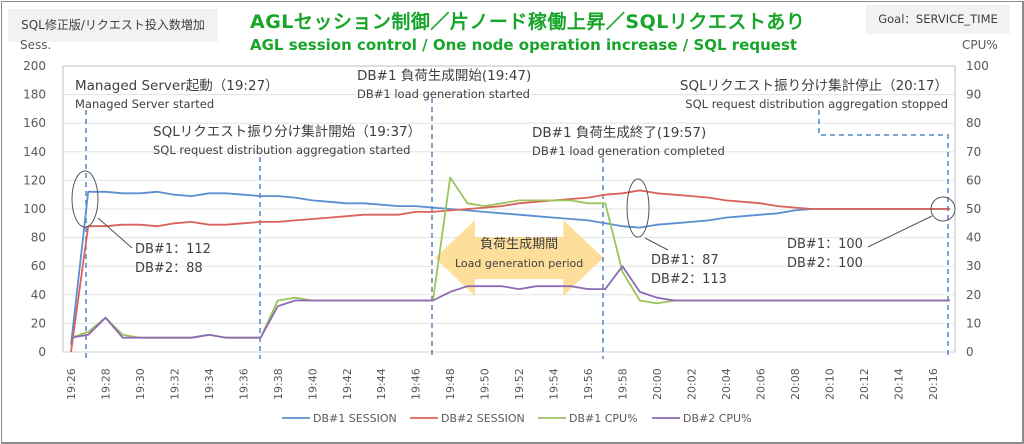 This screenshot has width=1024, height=444. Describe the element at coordinates (278, 384) in the screenshot. I see `x-tick-label: 19:38` at that location.